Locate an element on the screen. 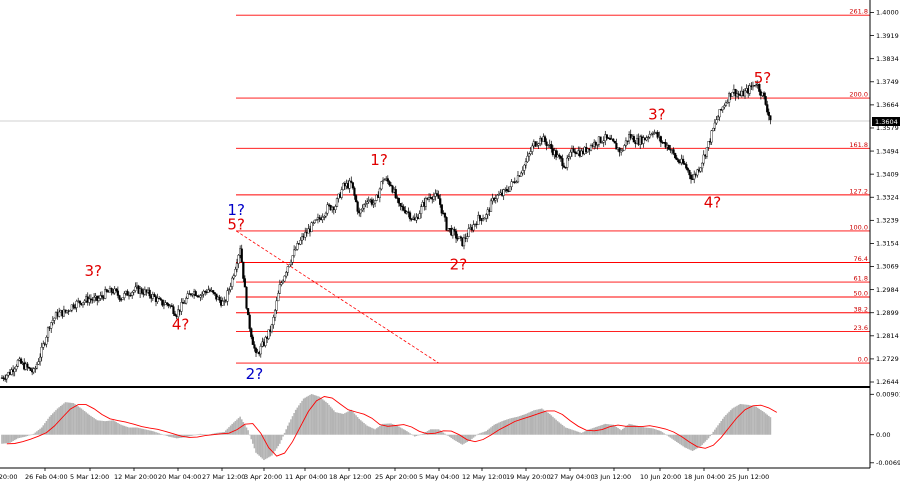  price-axis-tick-label: 1.2814 is located at coordinates (887, 336).